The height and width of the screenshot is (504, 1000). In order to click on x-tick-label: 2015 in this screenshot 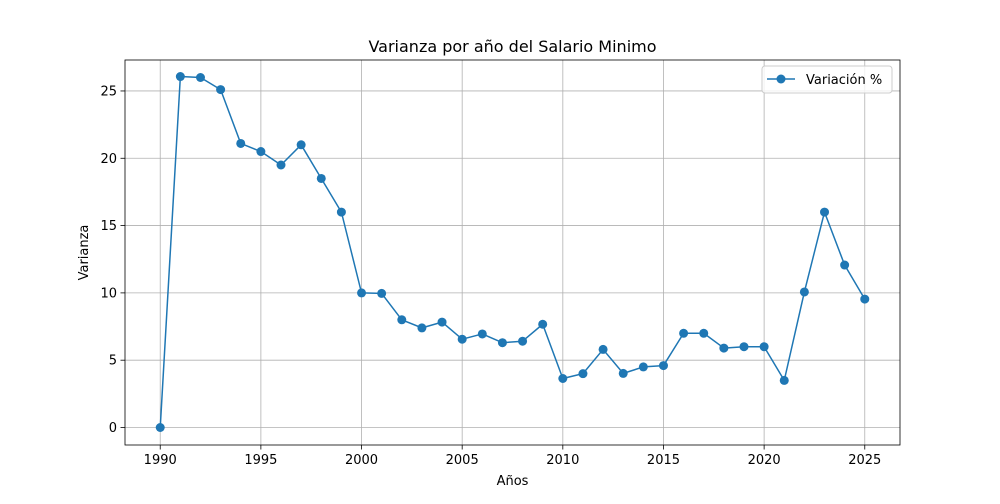, I will do `click(663, 460)`.